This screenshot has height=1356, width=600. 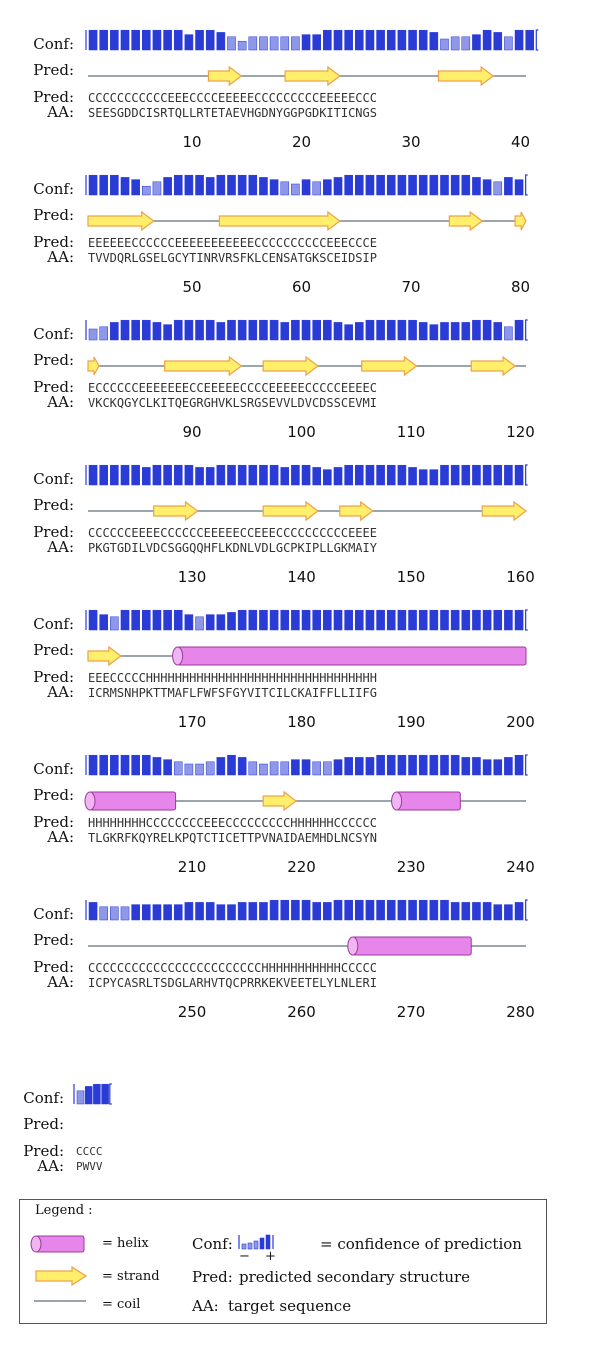 I want to click on aa-label: AA:, so click(x=60, y=982).